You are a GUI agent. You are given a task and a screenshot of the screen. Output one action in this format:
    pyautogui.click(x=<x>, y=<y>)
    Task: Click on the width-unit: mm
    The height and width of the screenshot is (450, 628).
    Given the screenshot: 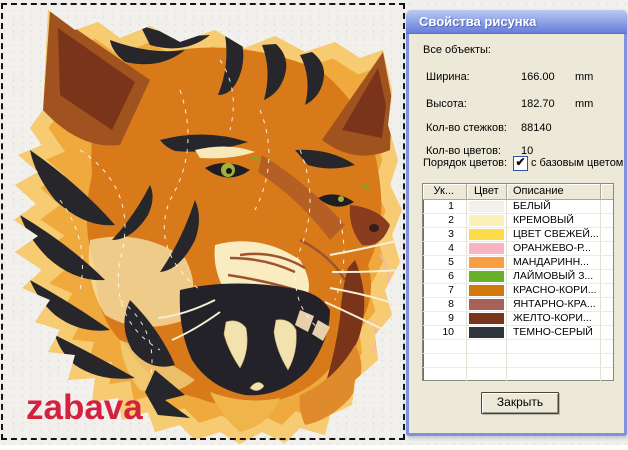 What is the action you would take?
    pyautogui.click(x=584, y=77)
    